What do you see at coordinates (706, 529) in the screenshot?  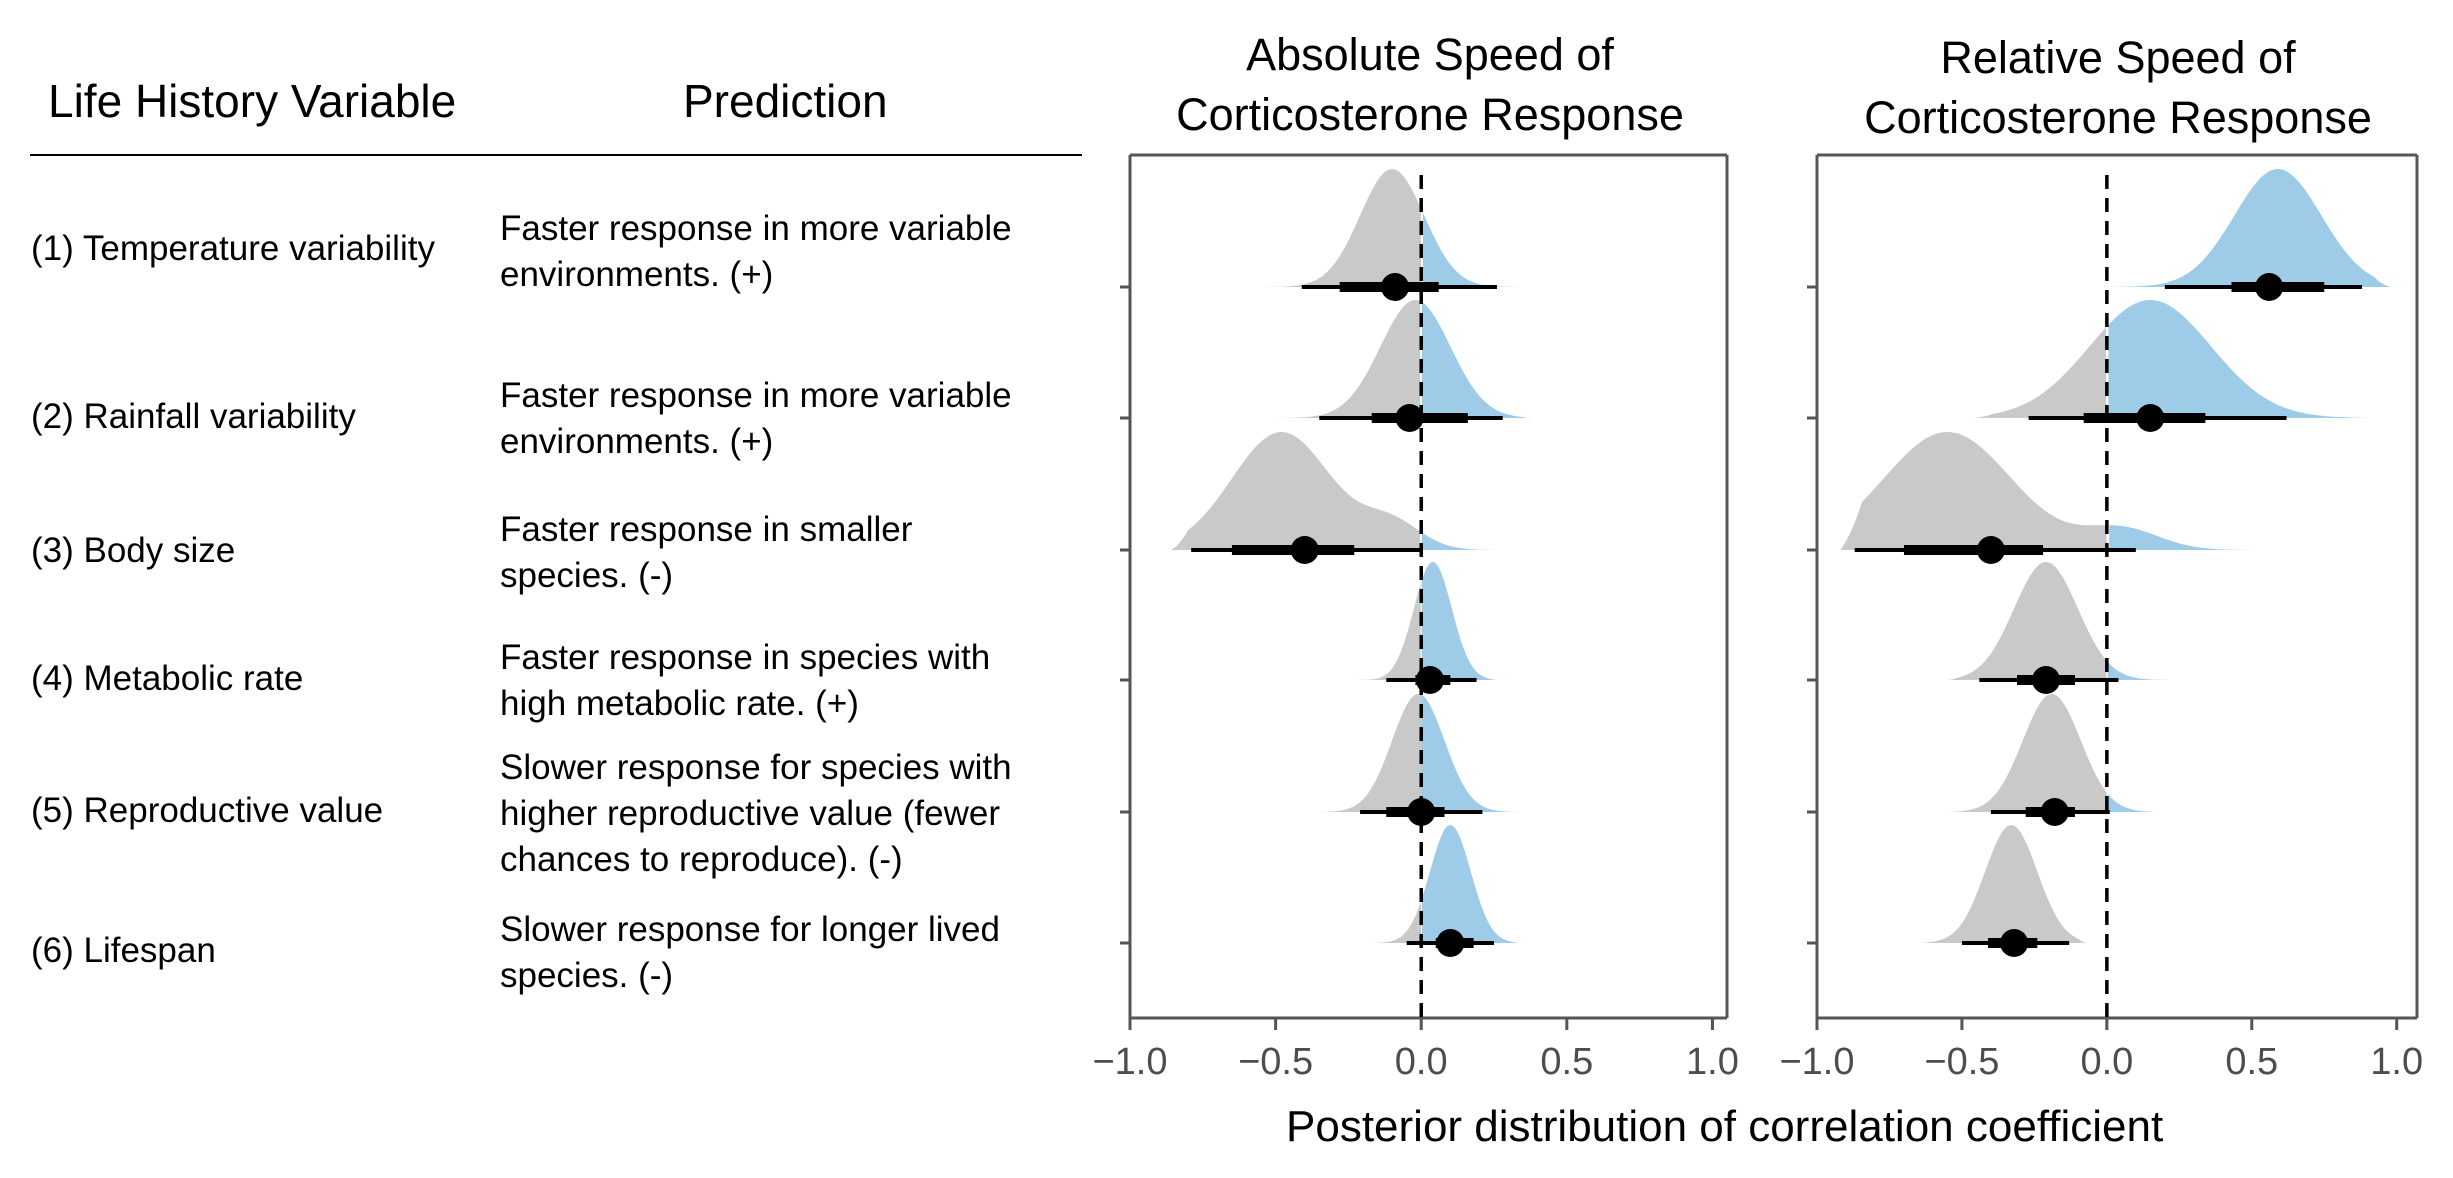 I see `prediction-line: Faster response in smaller` at bounding box center [706, 529].